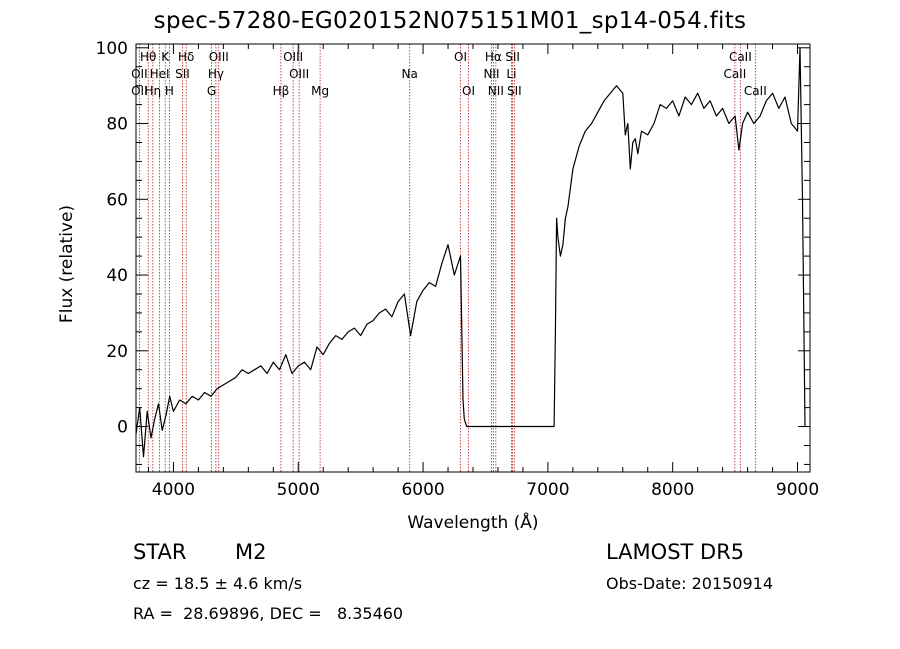  Describe the element at coordinates (67, 264) in the screenshot. I see `y-axis-label: Flux (relative)` at that location.